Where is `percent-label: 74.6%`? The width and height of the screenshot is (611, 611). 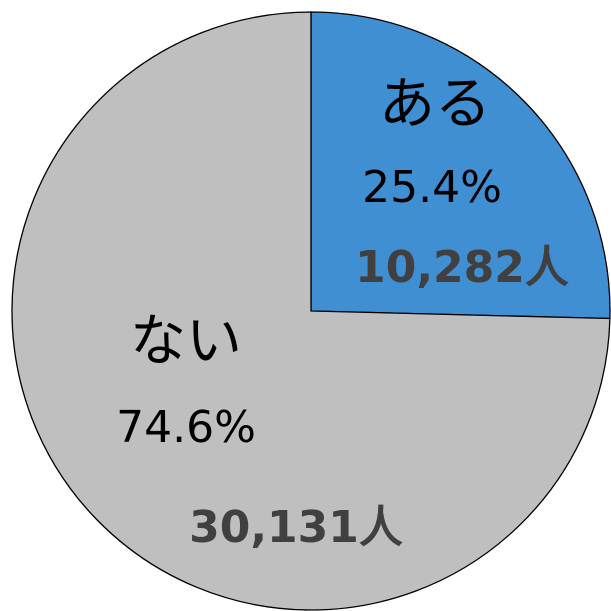 percent-label: 74.6% is located at coordinates (186, 427).